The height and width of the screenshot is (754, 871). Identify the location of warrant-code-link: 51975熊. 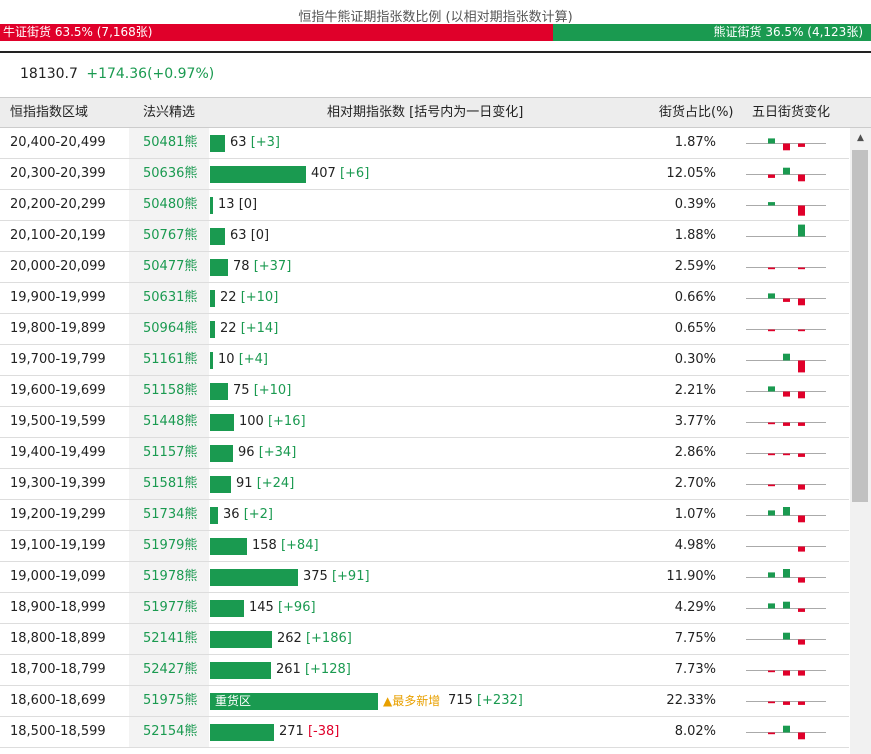
(170, 700).